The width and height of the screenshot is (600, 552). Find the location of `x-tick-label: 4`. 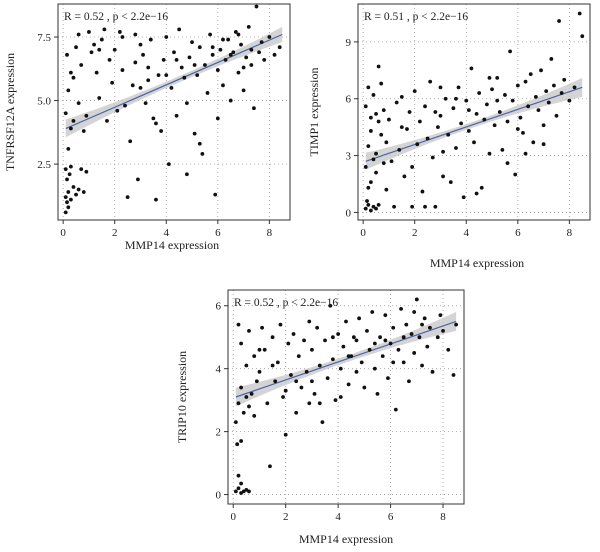

x-tick-label: 4 is located at coordinates (467, 233).